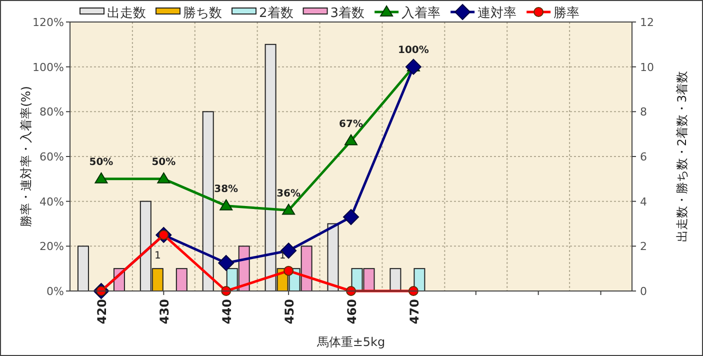 The height and width of the screenshot is (356, 703). What do you see at coordinates (413, 50) in the screenshot?
I see `data-label: 100%` at bounding box center [413, 50].